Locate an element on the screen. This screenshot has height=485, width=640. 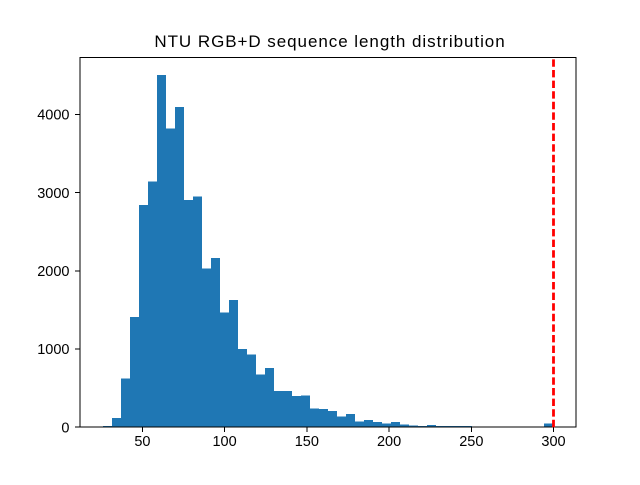
svg-text: 1000 is located at coordinates (53, 350).